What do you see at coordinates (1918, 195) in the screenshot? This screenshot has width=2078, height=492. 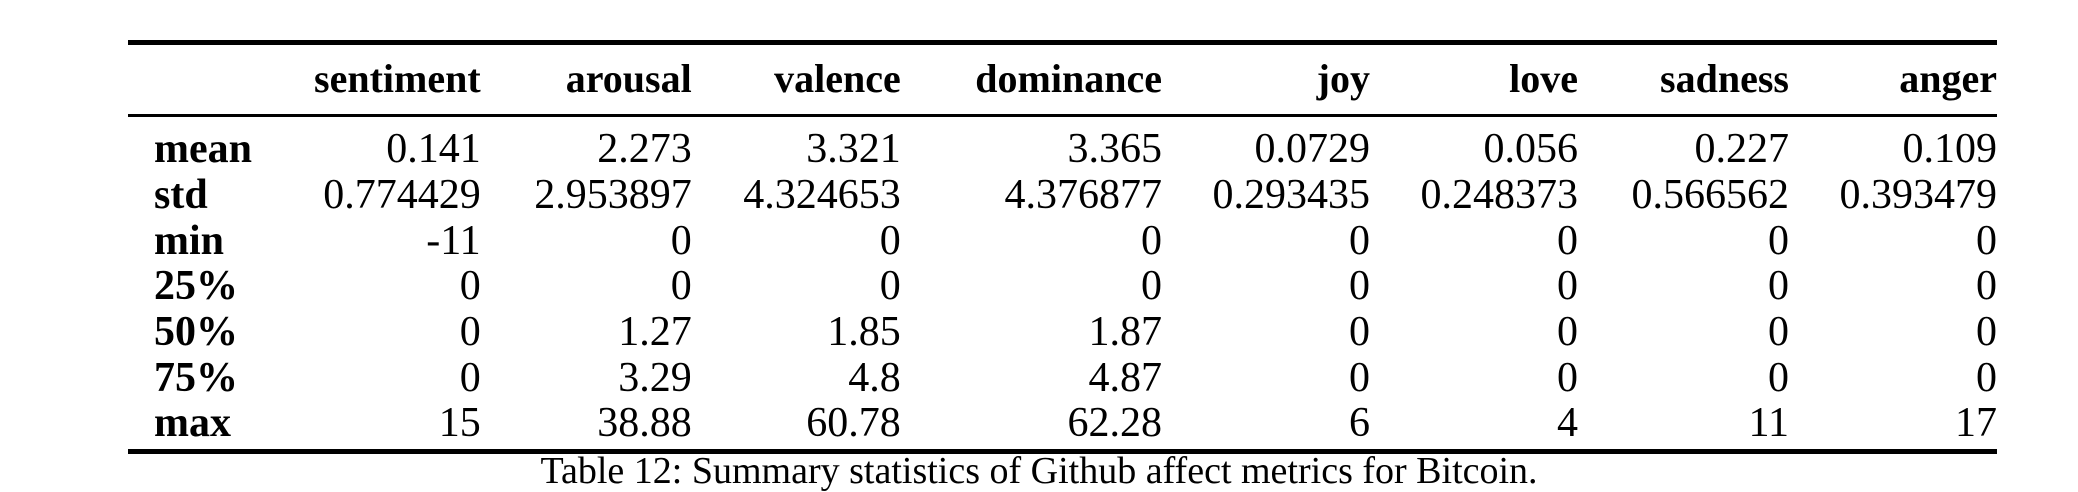 I see `table-cell: 0.393479` at bounding box center [1918, 195].